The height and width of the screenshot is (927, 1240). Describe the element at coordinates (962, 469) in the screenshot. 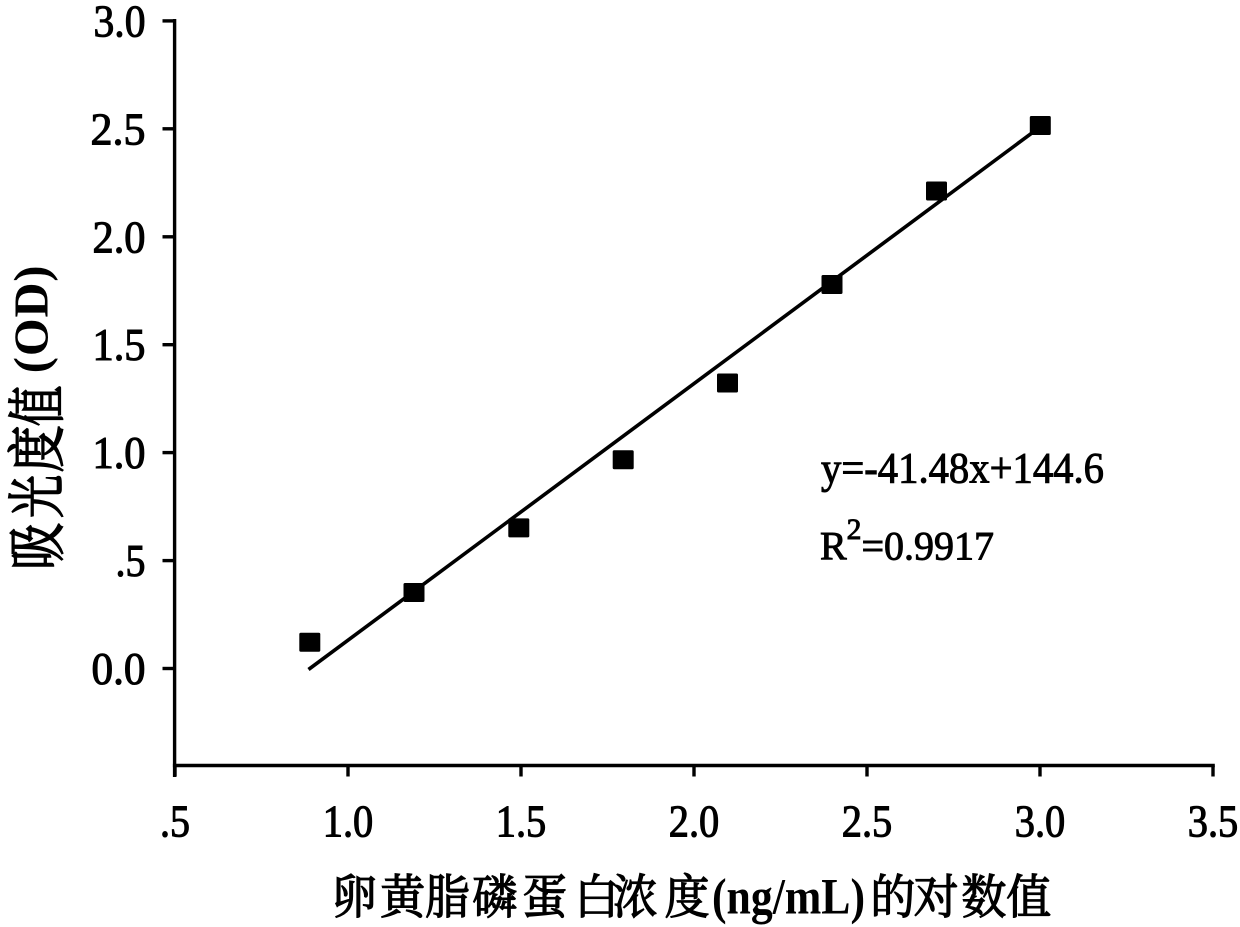

I see `svg-text: y=-41.48x+144.6` at that location.